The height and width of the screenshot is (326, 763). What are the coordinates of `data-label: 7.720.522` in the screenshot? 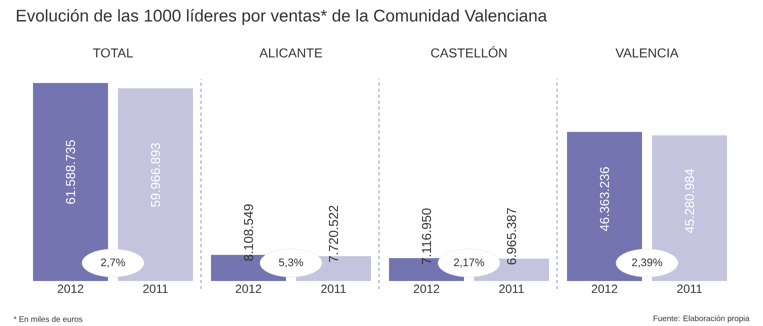 It's located at (333, 234).